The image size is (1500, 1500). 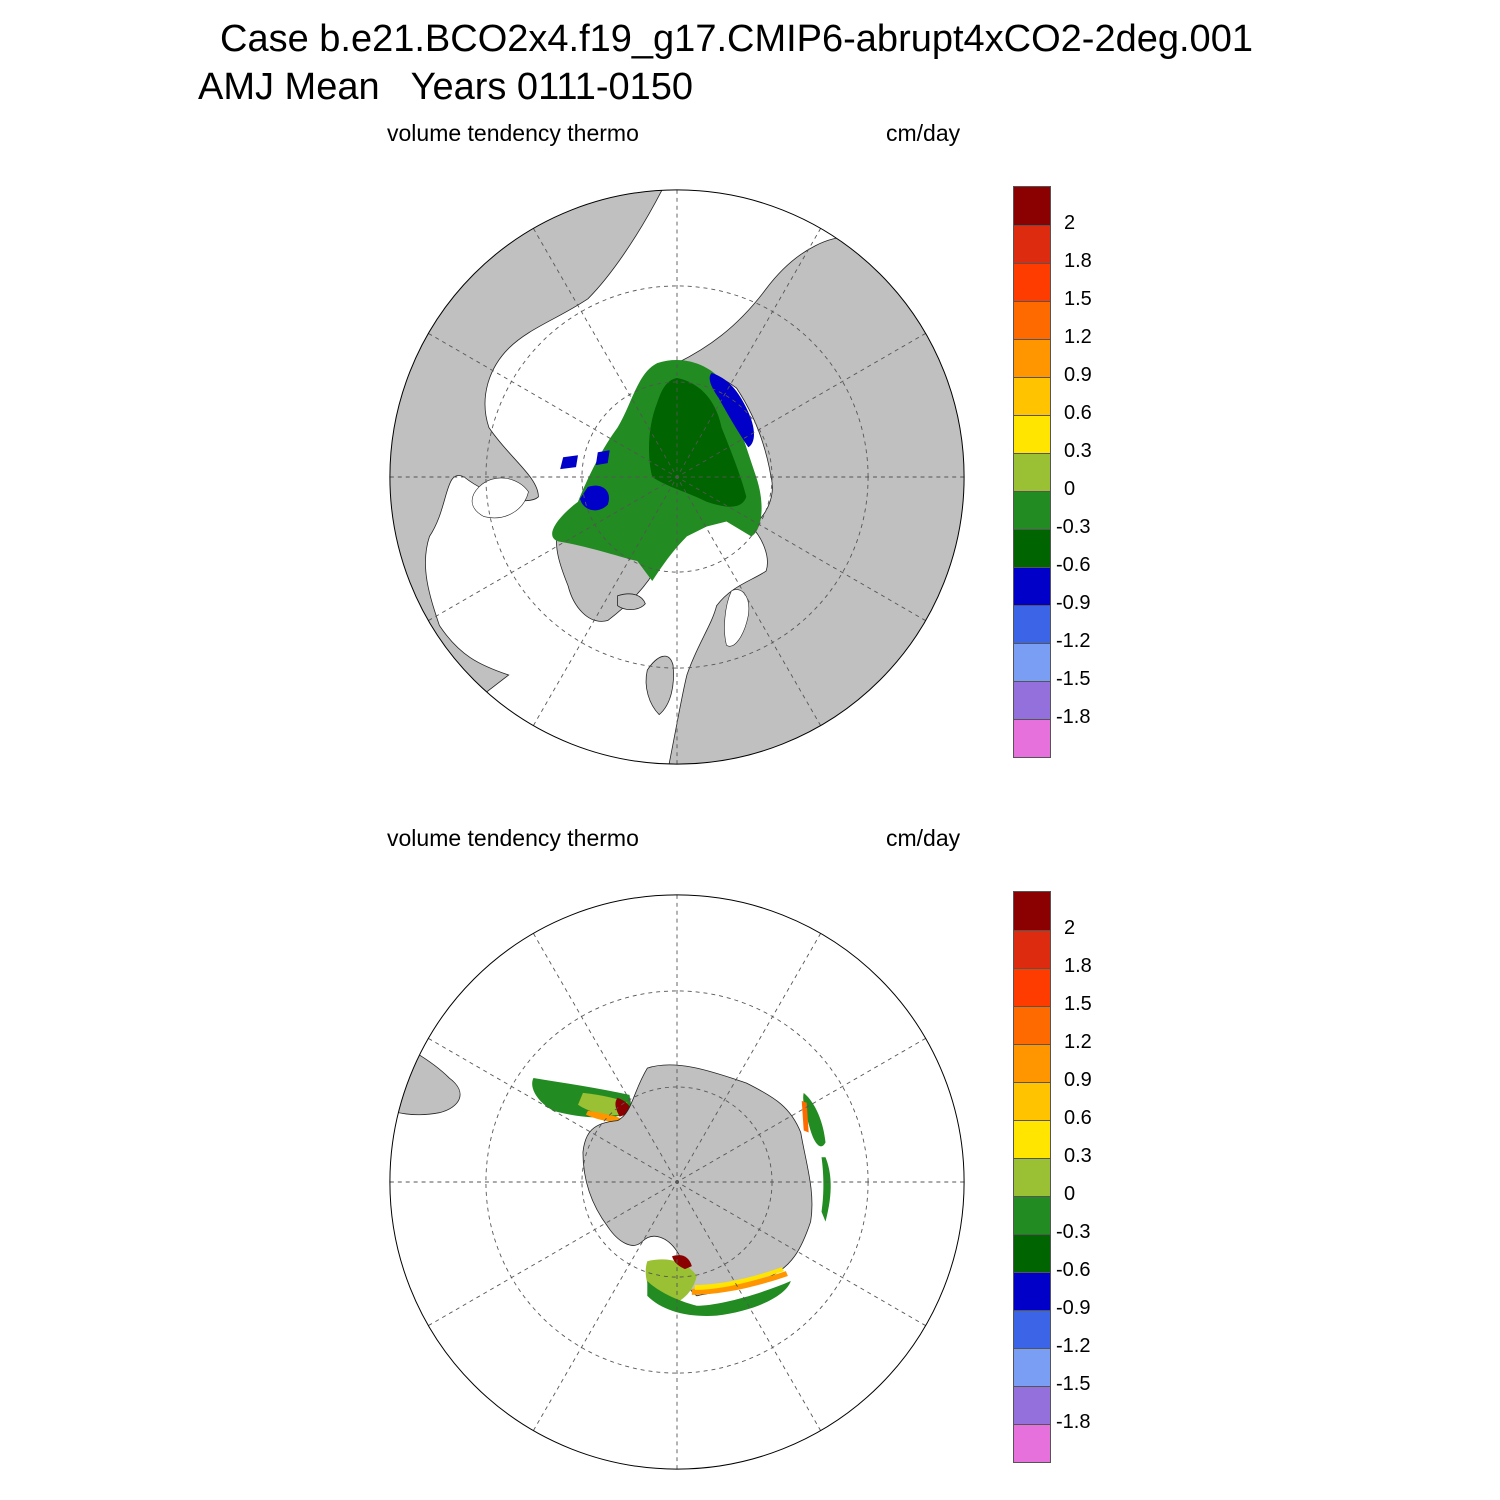 What do you see at coordinates (731, 410) in the screenshot?
I see `arctic-ice-blue-barents` at bounding box center [731, 410].